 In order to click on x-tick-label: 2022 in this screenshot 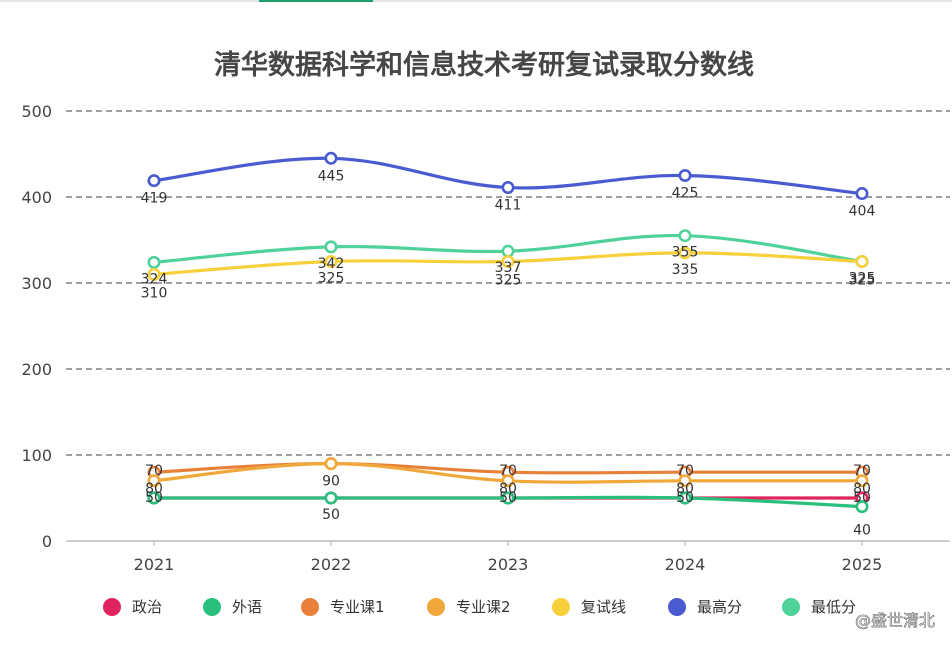, I will do `click(331, 564)`.